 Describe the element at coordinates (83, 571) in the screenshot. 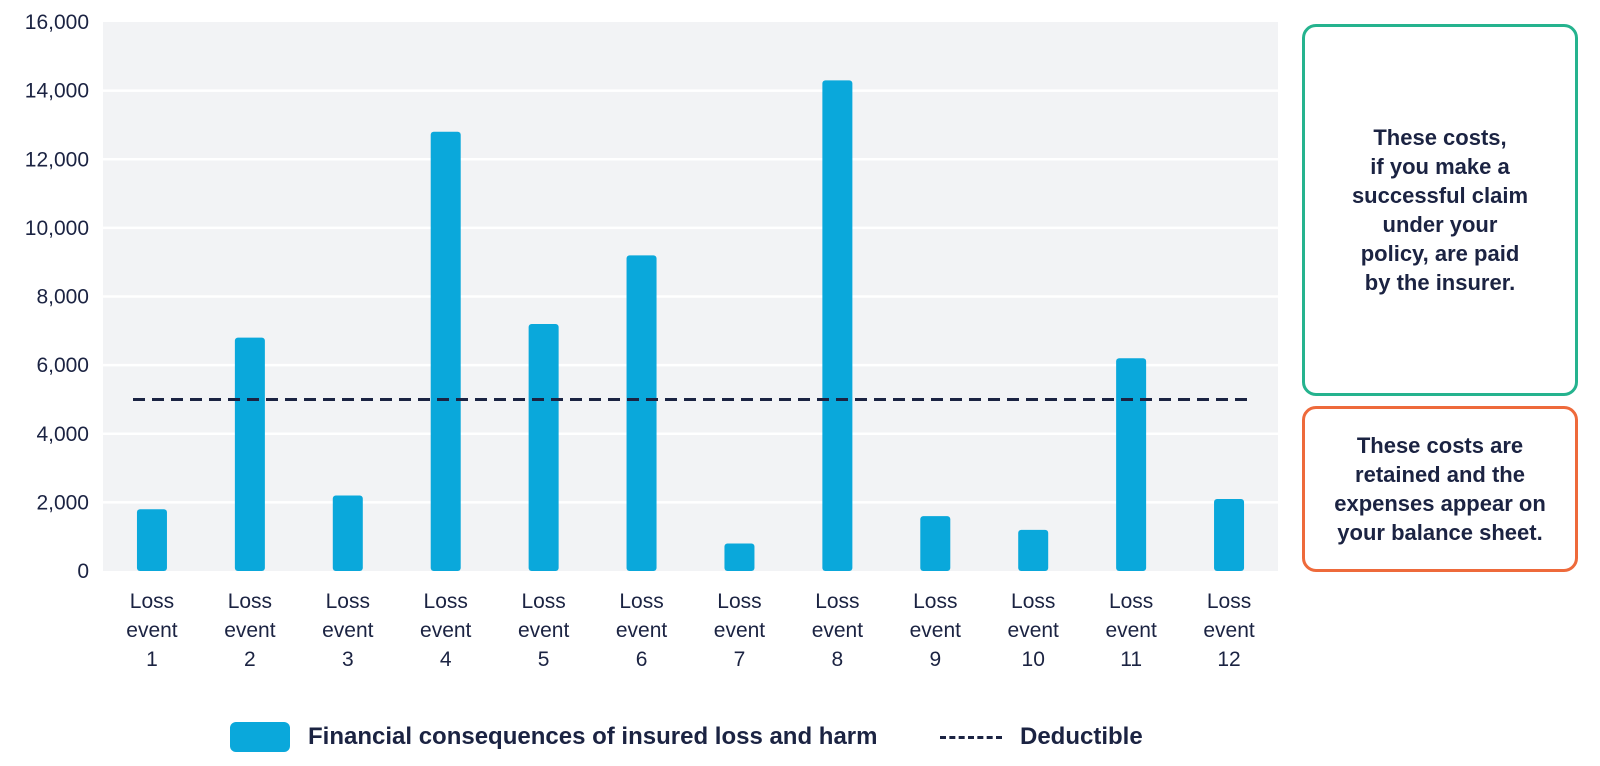

I see `y-tick-label: 0` at that location.